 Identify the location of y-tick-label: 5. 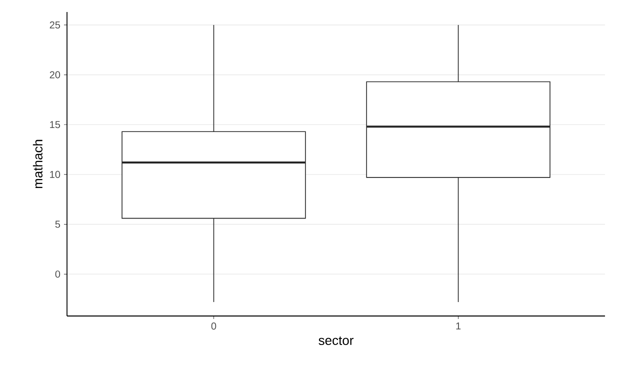
(57, 224).